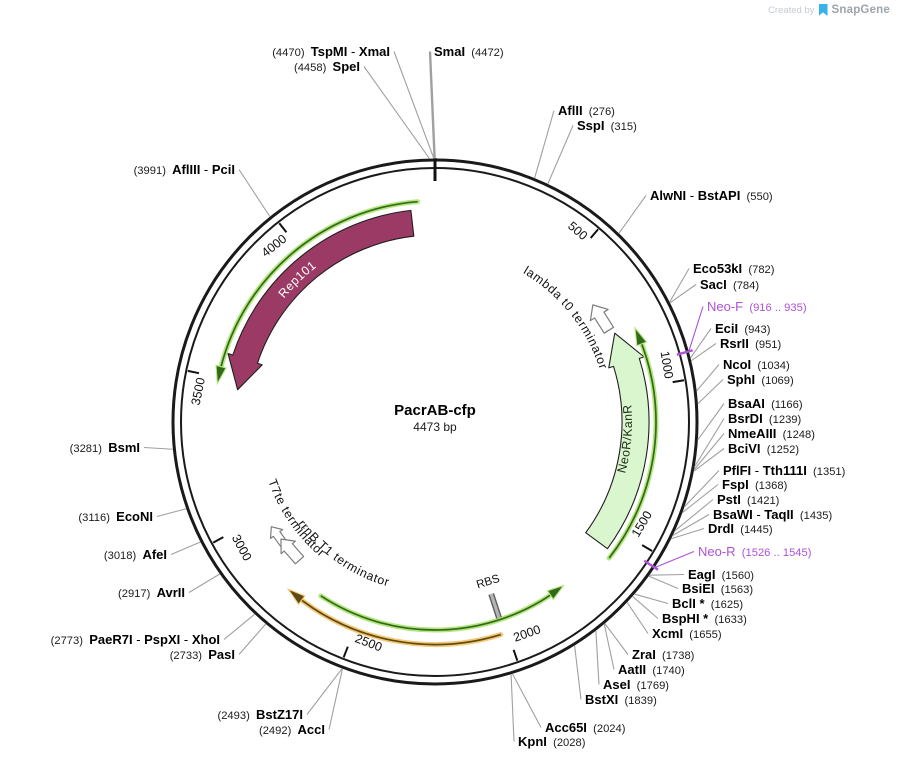  I want to click on feature-rep101, so click(321, 300).